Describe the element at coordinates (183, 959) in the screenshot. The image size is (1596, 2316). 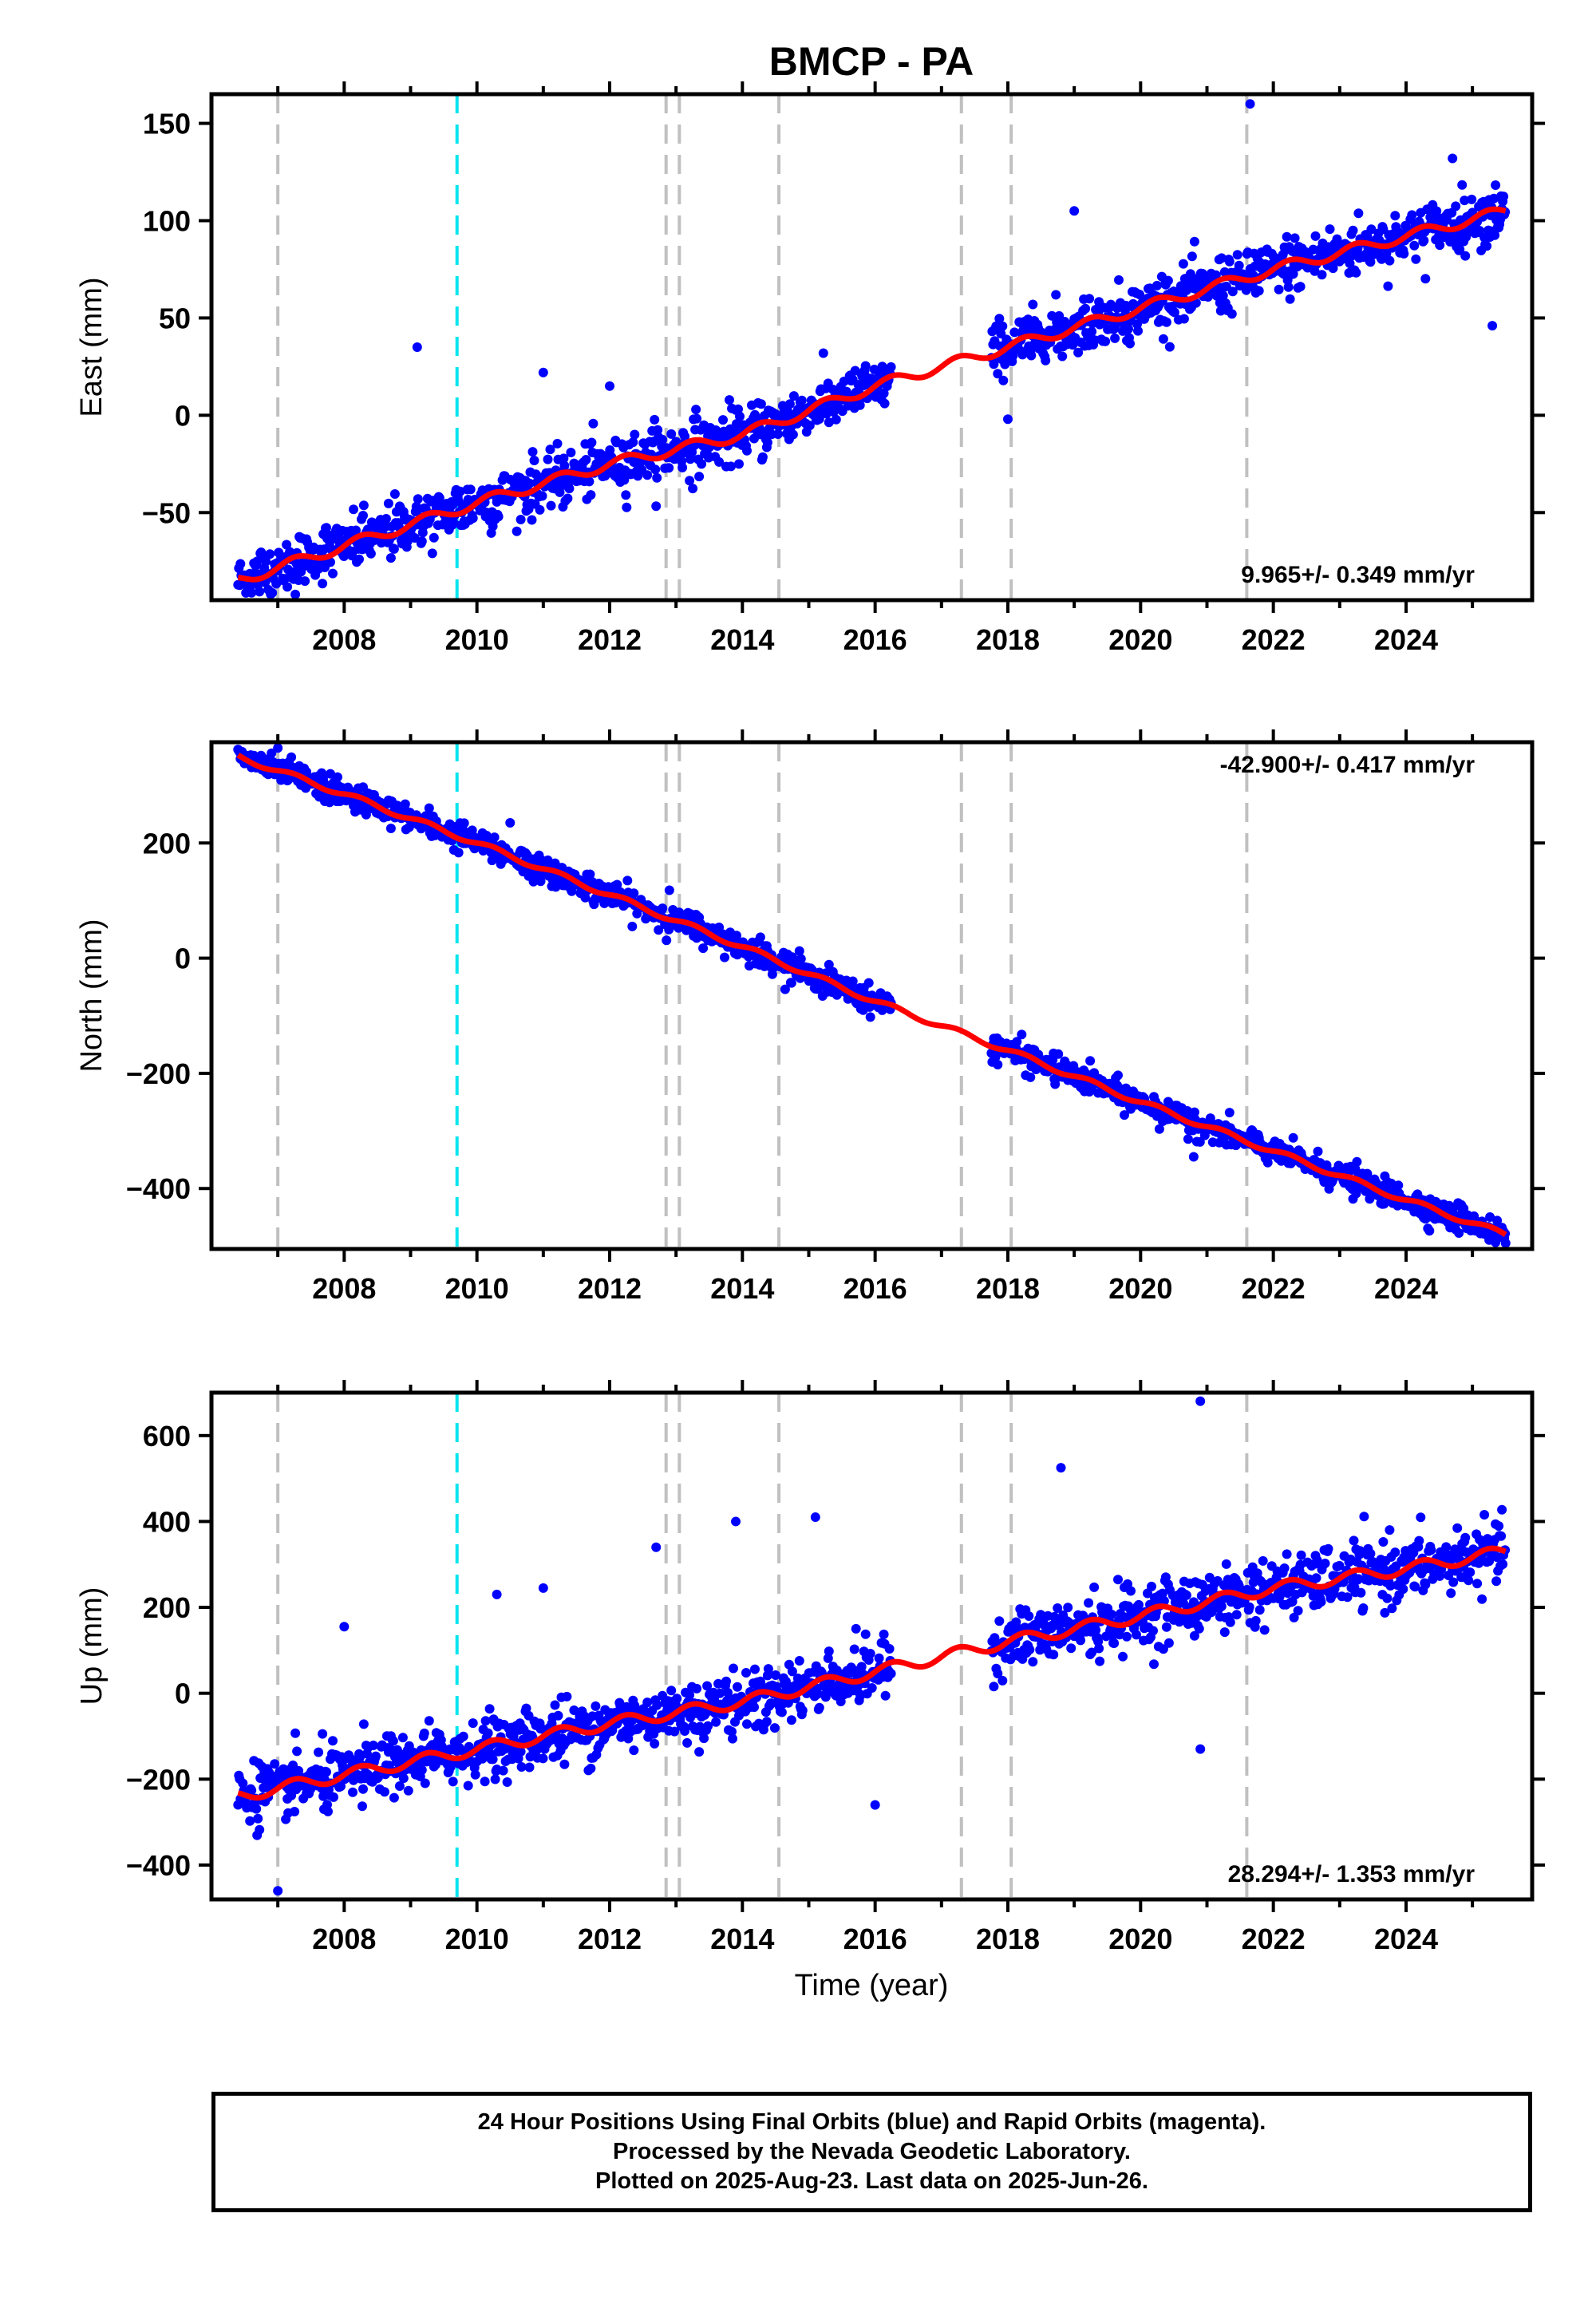
I see `y-tick-label: 0` at that location.